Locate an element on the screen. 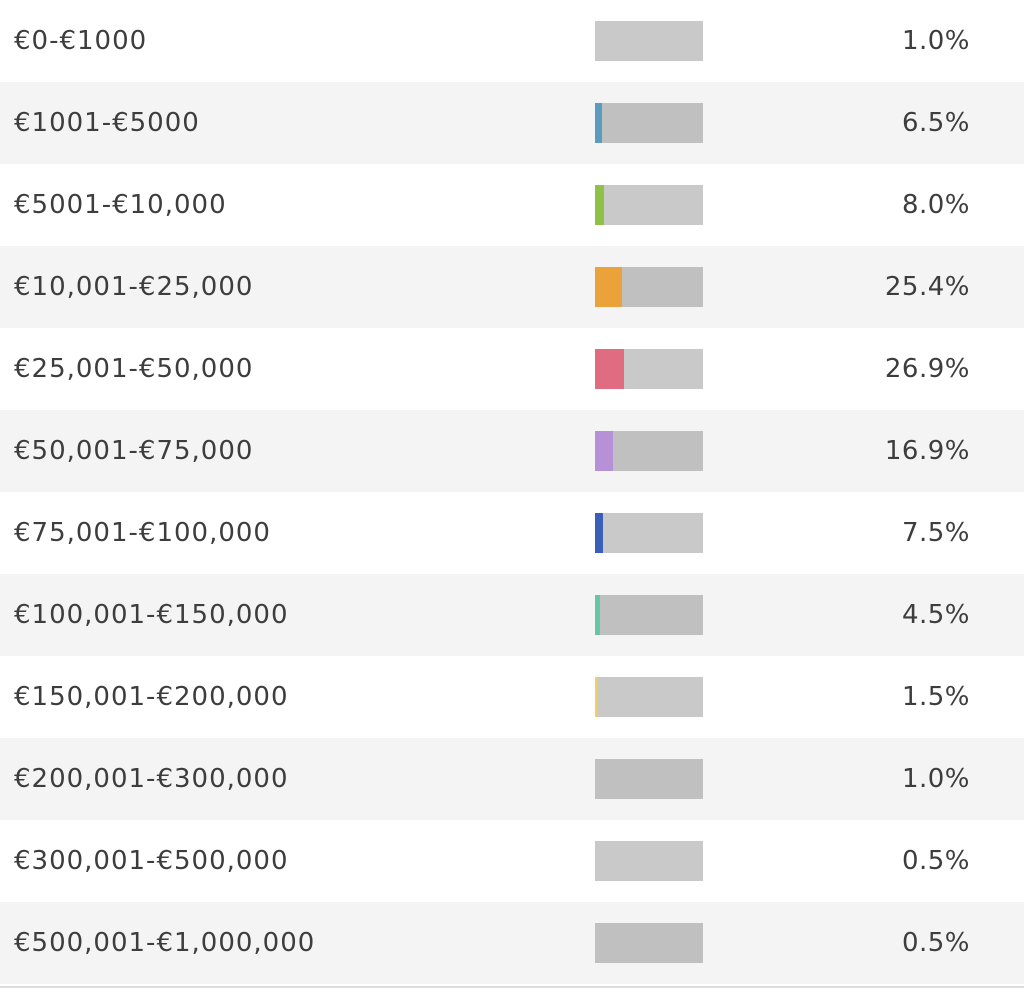  range-label: €300,001-€500,000 is located at coordinates (151, 861).